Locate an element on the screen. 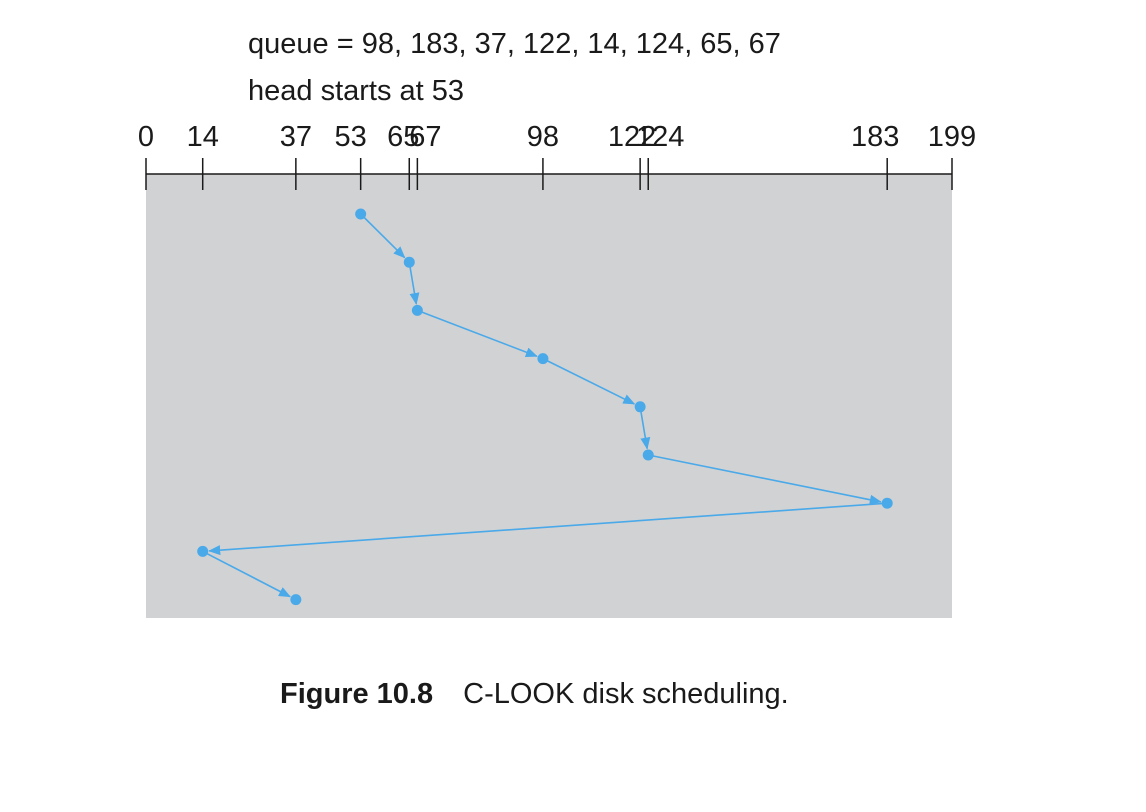  tick-label-199: 199 is located at coordinates (952, 137).